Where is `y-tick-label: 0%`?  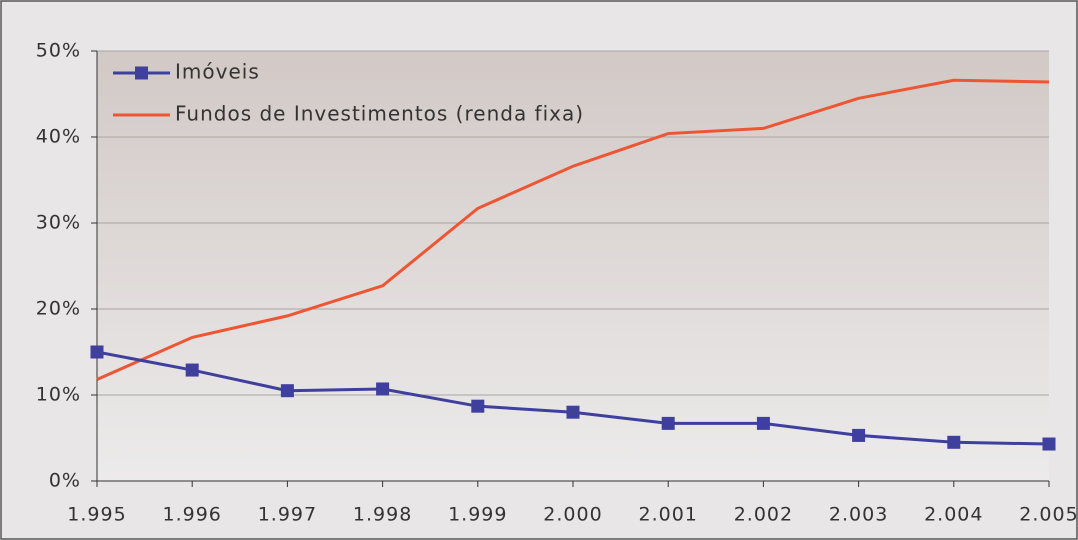 y-tick-label: 0% is located at coordinates (65, 481).